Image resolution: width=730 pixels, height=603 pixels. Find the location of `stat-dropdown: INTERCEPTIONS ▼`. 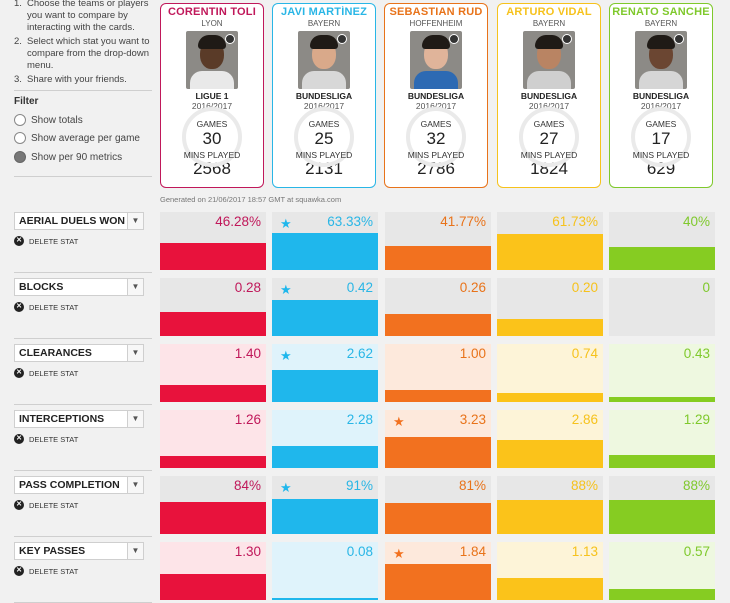

stat-dropdown: INTERCEPTIONS ▼ is located at coordinates (79, 419).